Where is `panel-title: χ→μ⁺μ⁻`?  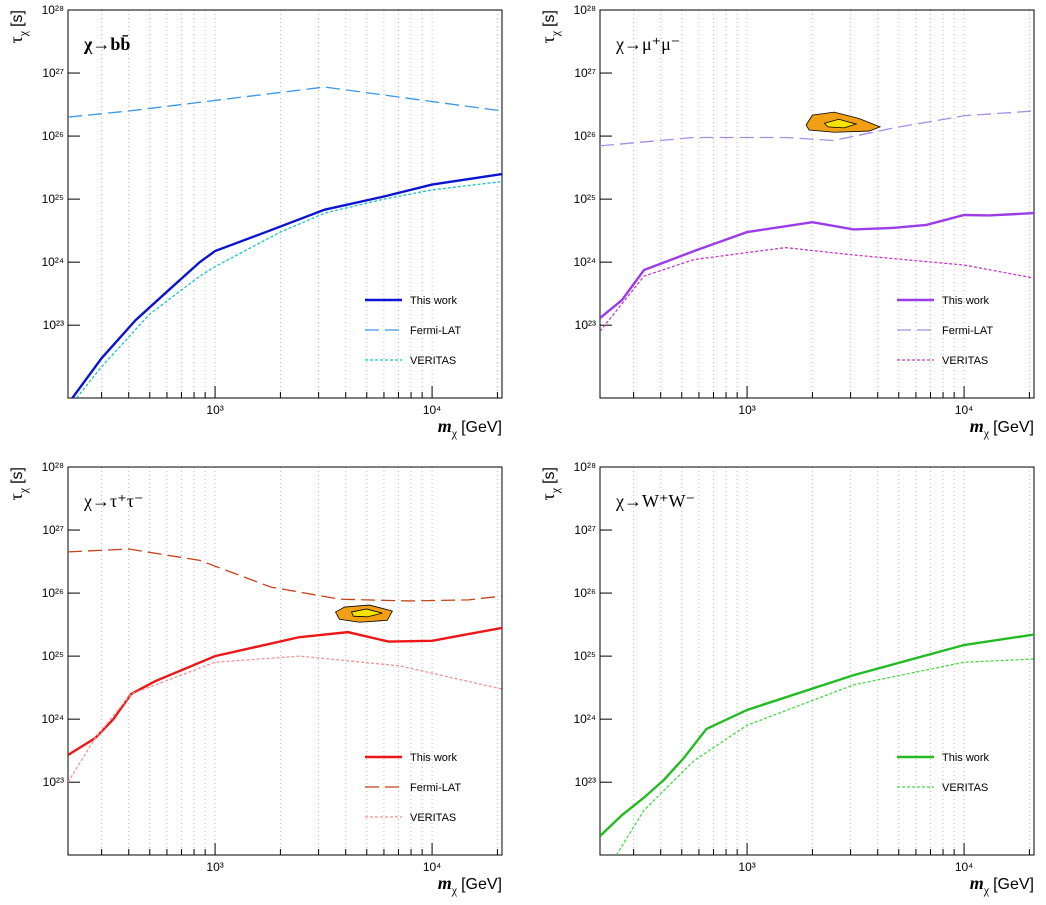 panel-title: χ→μ⁺μ⁻ is located at coordinates (647, 44).